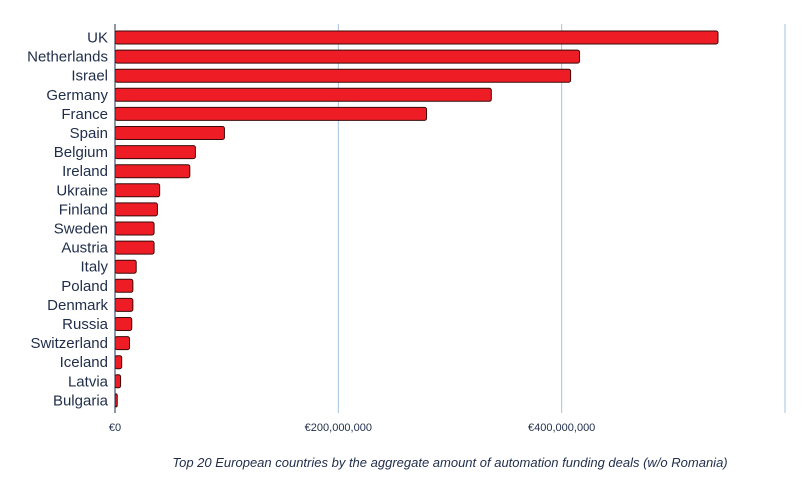 The image size is (809, 496). Describe the element at coordinates (124, 285) in the screenshot. I see `bar-poland` at that location.